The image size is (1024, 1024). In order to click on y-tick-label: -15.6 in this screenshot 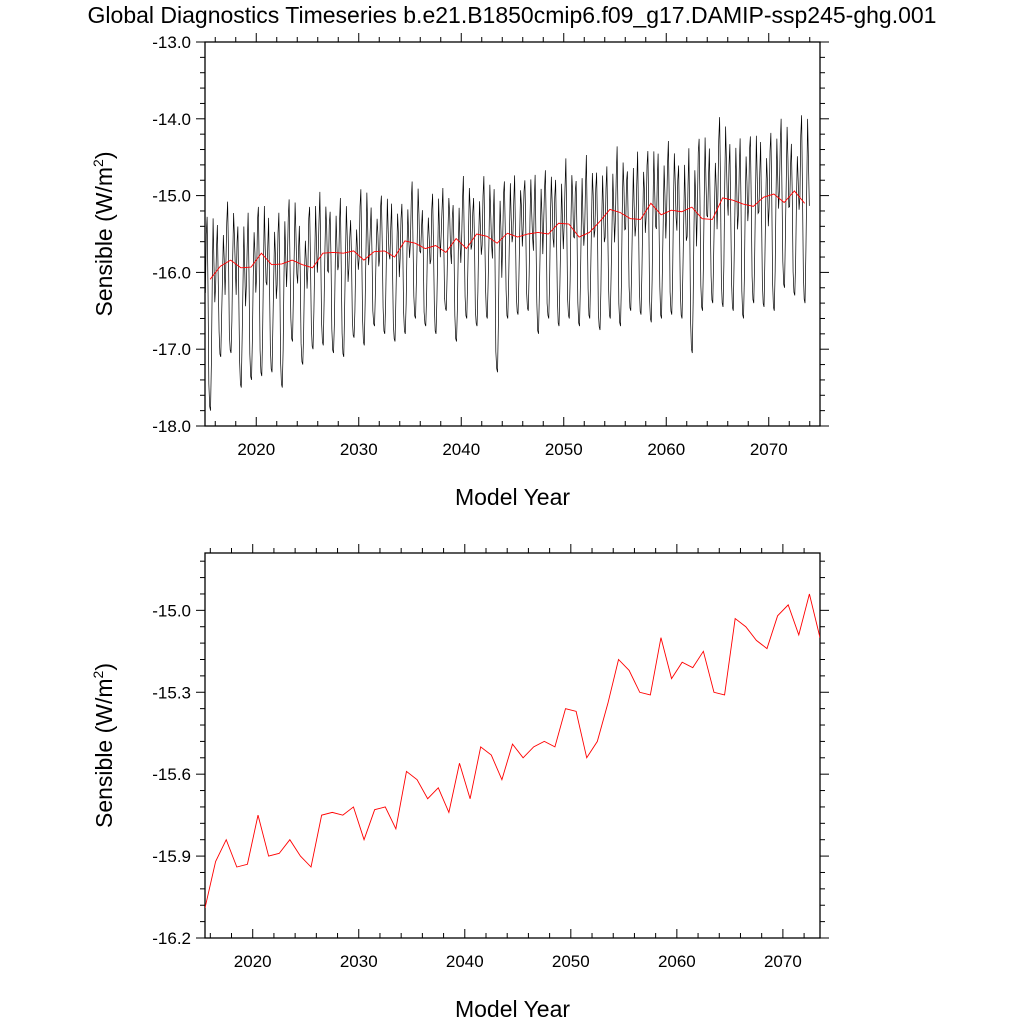, I will do `click(171, 774)`.